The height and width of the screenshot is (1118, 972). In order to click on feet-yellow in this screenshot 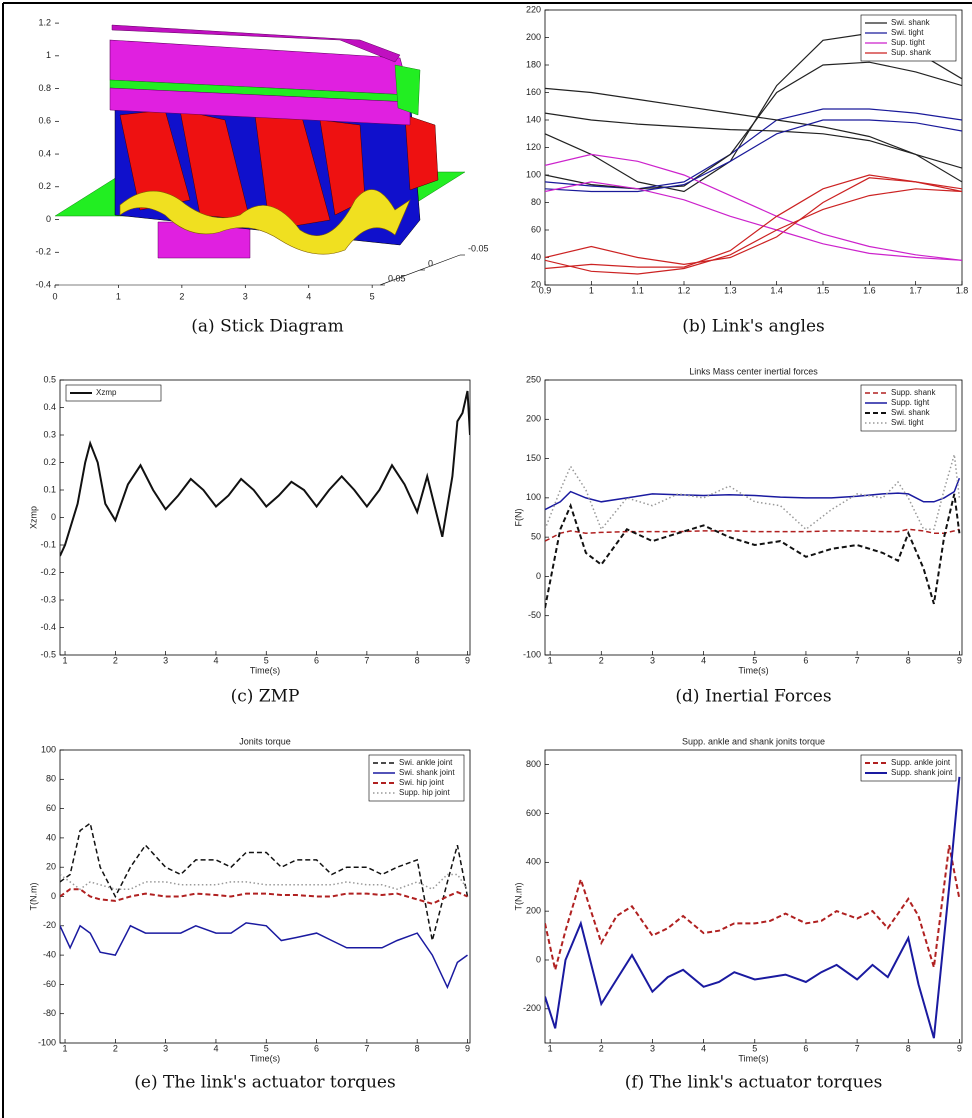, I will do `click(265, 222)`.